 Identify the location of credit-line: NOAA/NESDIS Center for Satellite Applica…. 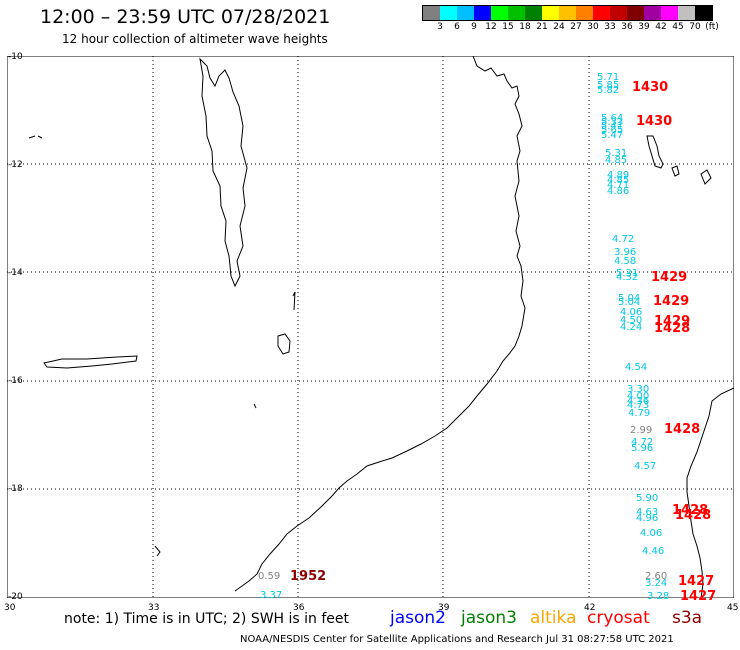
(457, 639).